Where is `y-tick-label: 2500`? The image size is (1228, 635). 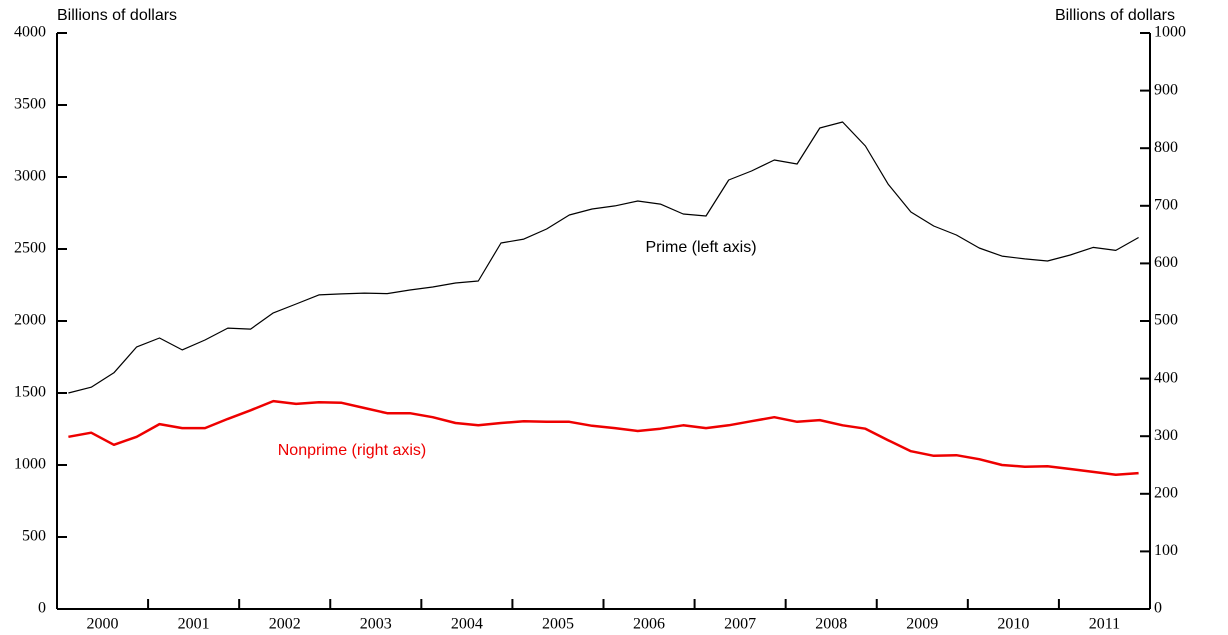 y-tick-label: 2500 is located at coordinates (30, 248).